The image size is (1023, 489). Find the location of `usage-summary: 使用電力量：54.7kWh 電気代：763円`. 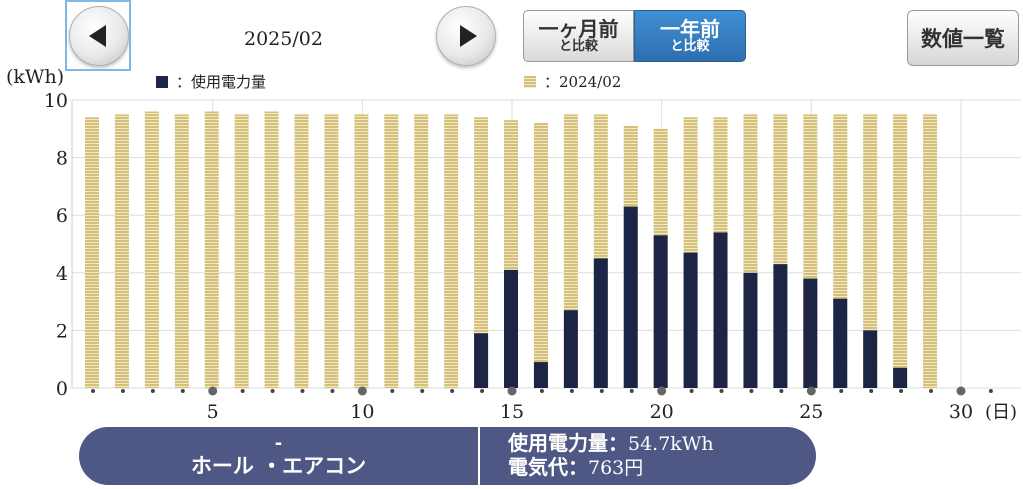

usage-summary: 使用電力量：54.7kWh 電気代：763円 is located at coordinates (648, 456).